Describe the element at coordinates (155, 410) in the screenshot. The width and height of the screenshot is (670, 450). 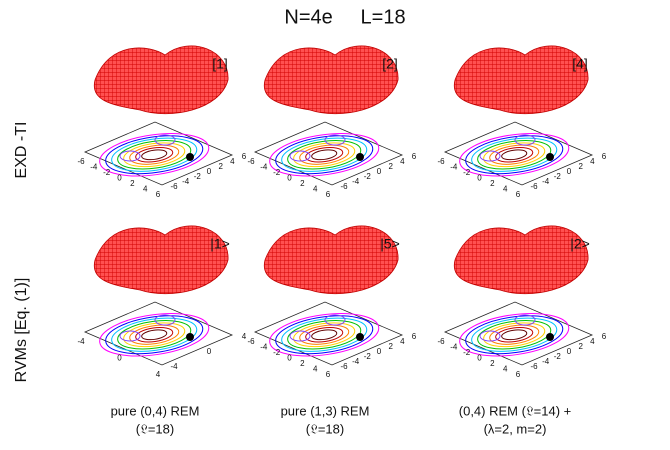
I see `caption: pure (0,4) REM` at that location.